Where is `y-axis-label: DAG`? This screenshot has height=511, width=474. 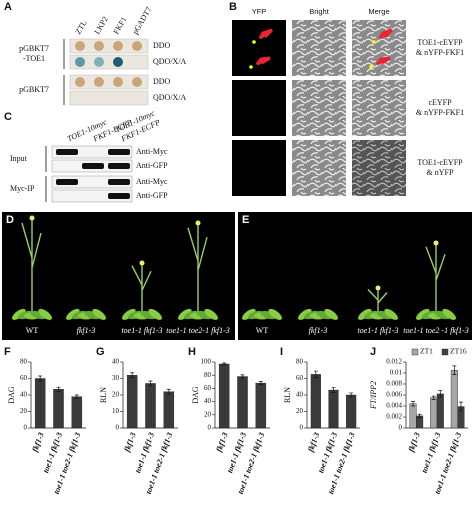 y-axis-label: DAG is located at coordinates (195, 395).